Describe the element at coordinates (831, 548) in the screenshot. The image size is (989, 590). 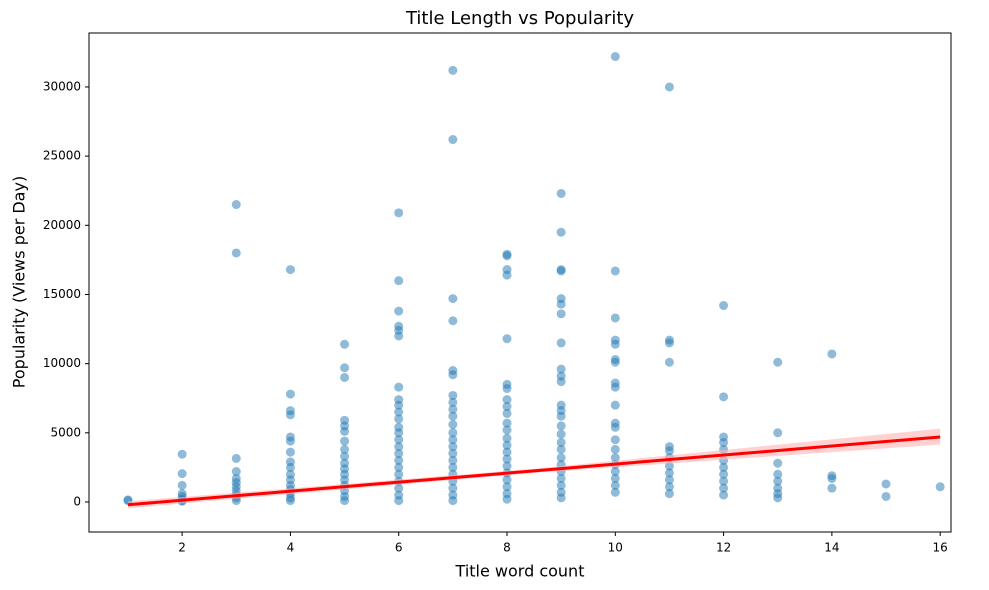
I see `x-tick-label: 14` at that location.